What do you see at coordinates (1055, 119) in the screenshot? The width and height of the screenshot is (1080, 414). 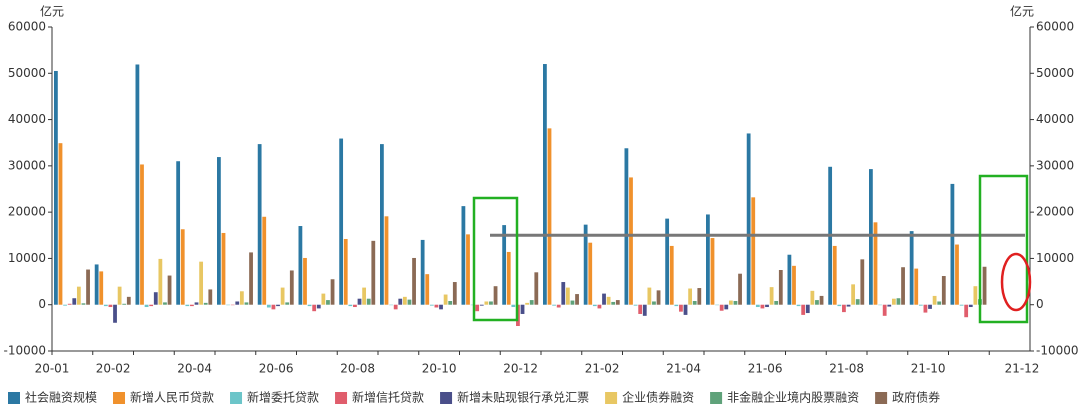 I see `y2-tick-label: 40000` at bounding box center [1055, 119].